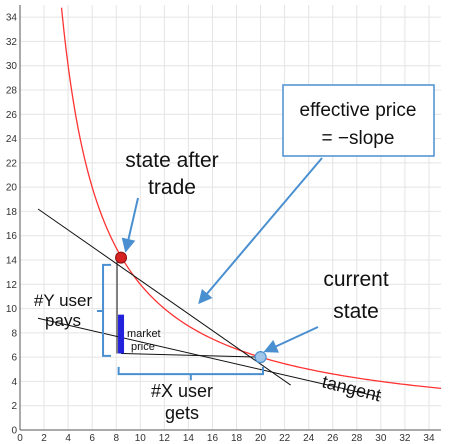 This screenshot has width=452, height=444. I want to click on current-state-label: state, so click(356, 311).